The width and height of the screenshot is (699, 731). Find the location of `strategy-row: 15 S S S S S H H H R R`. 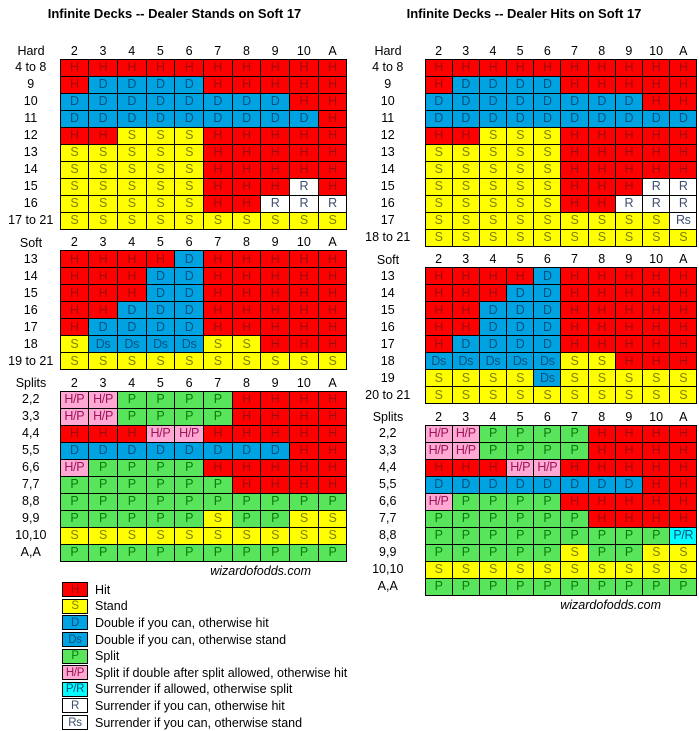

strategy-row: 15 S S S S S H H H R R is located at coordinates (524, 186).